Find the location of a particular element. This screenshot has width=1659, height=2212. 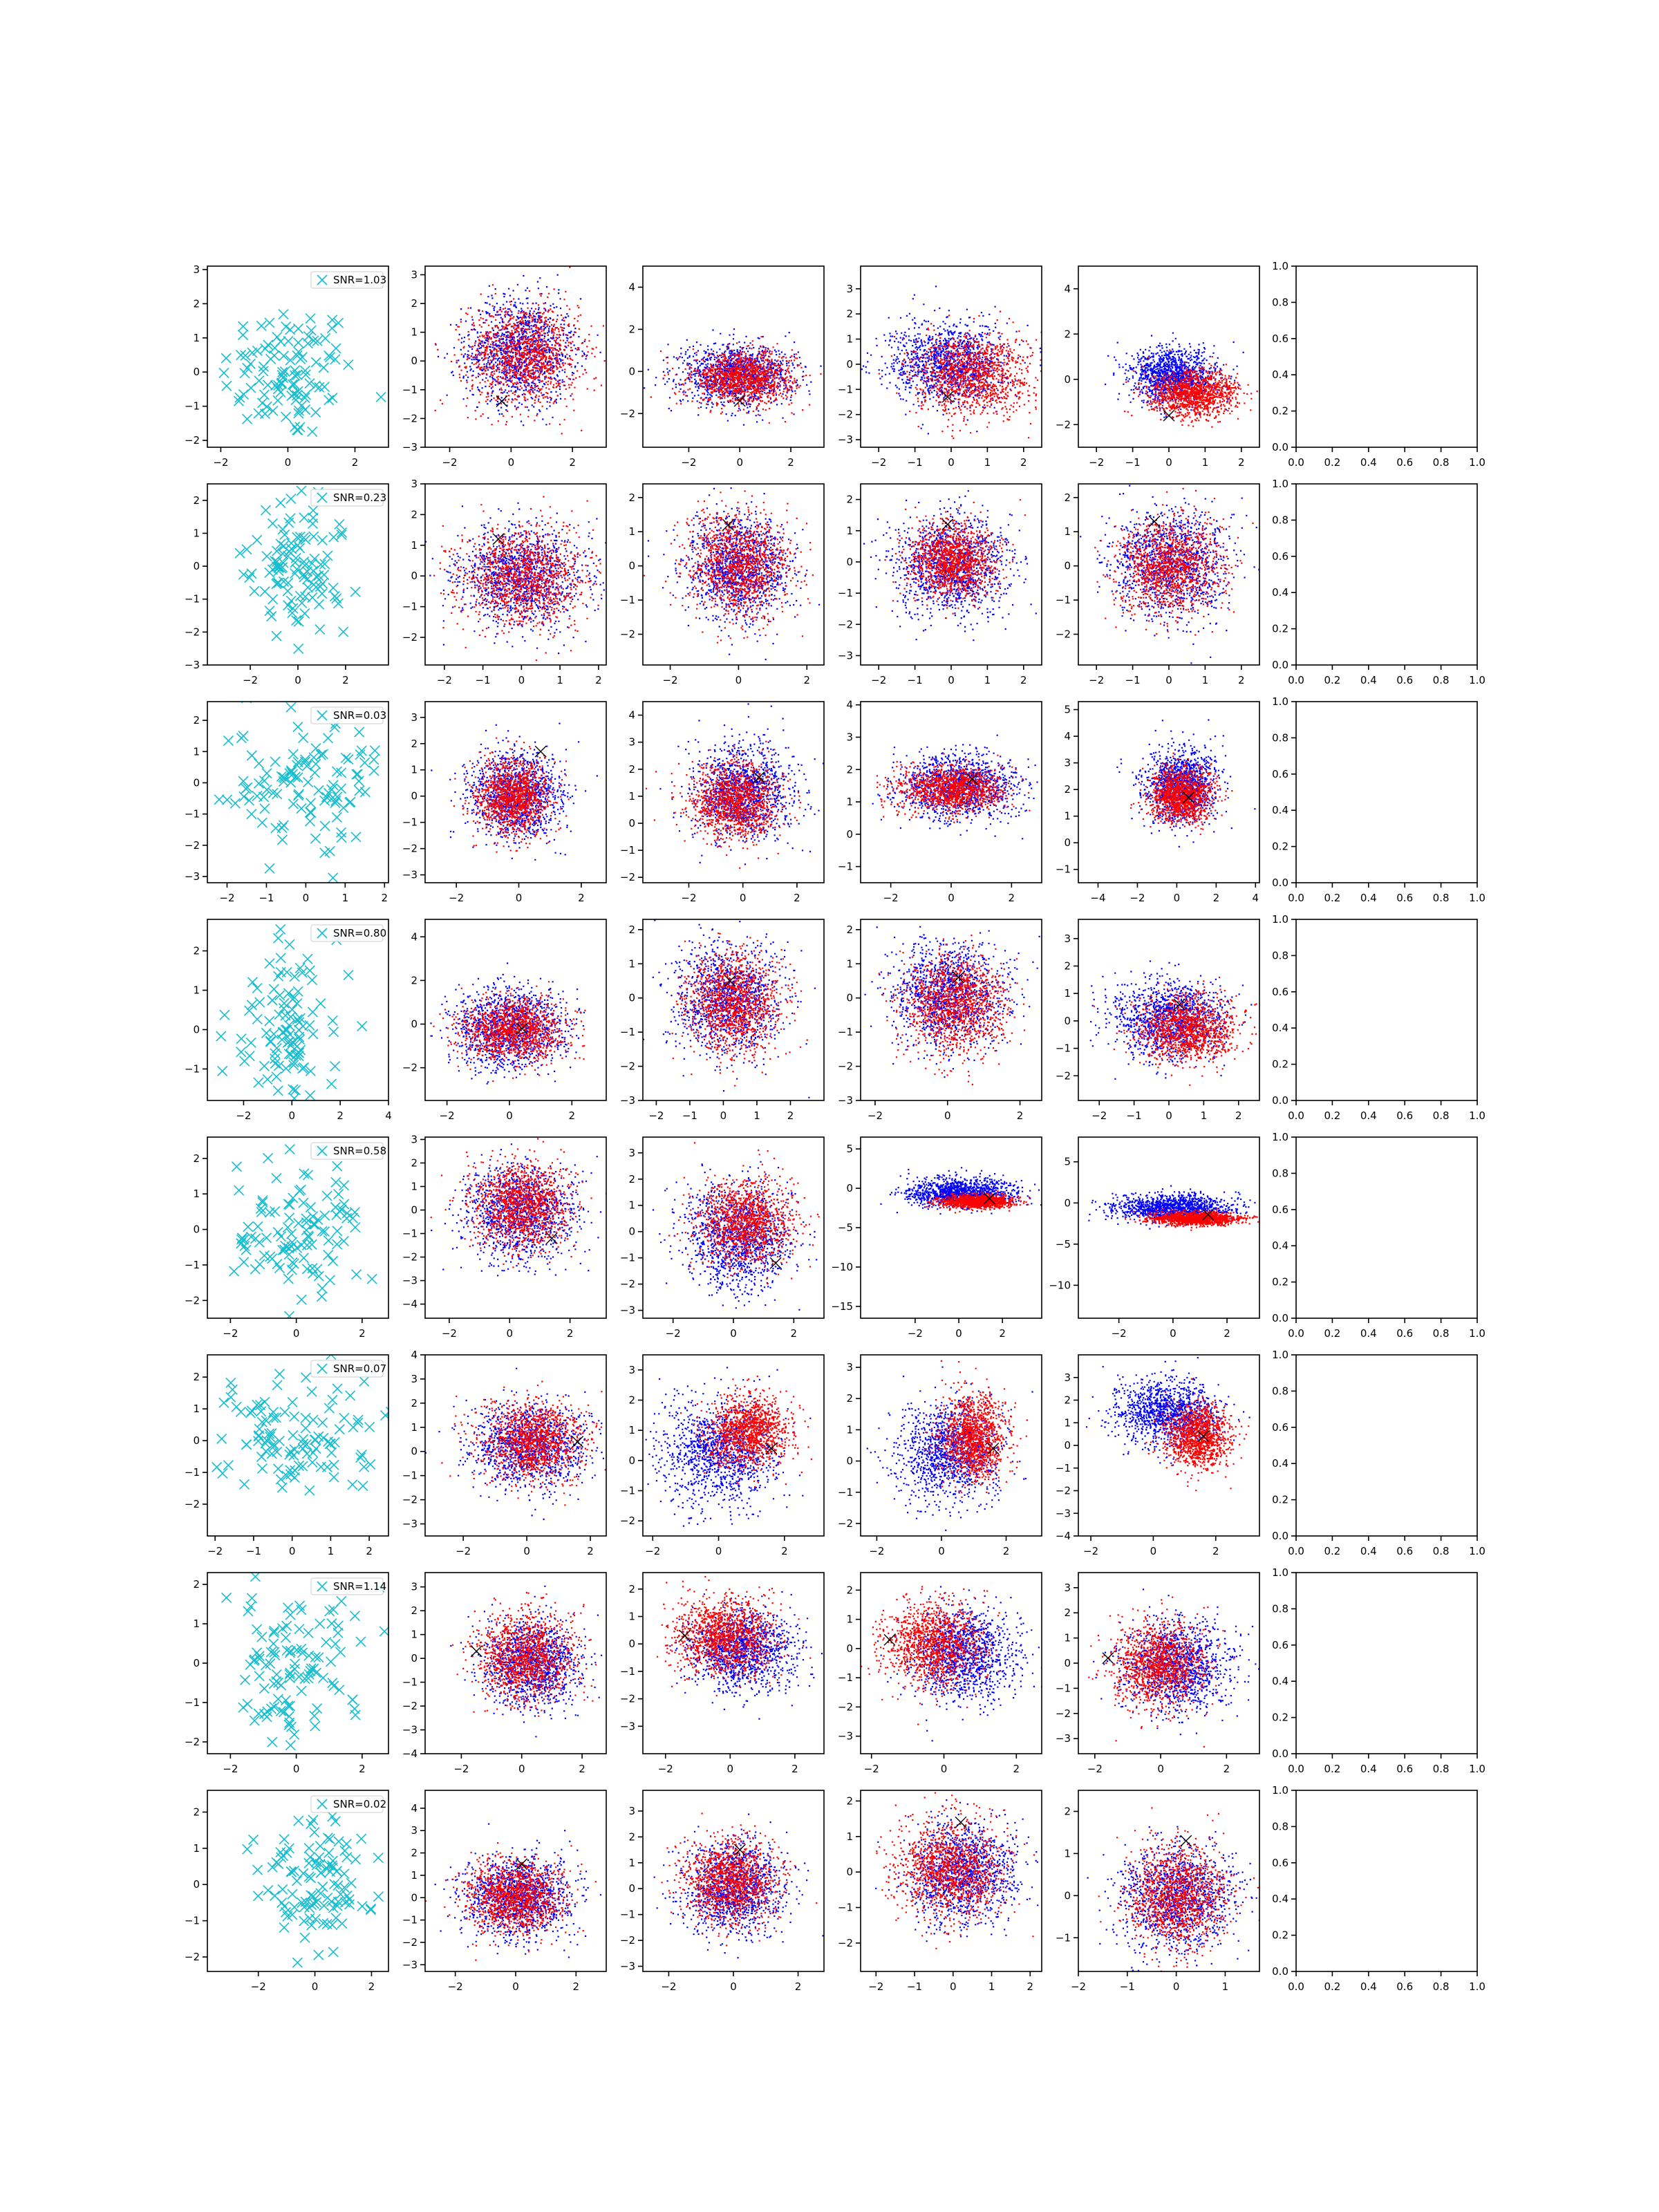

y-tick-label: 4 is located at coordinates (631, 287).